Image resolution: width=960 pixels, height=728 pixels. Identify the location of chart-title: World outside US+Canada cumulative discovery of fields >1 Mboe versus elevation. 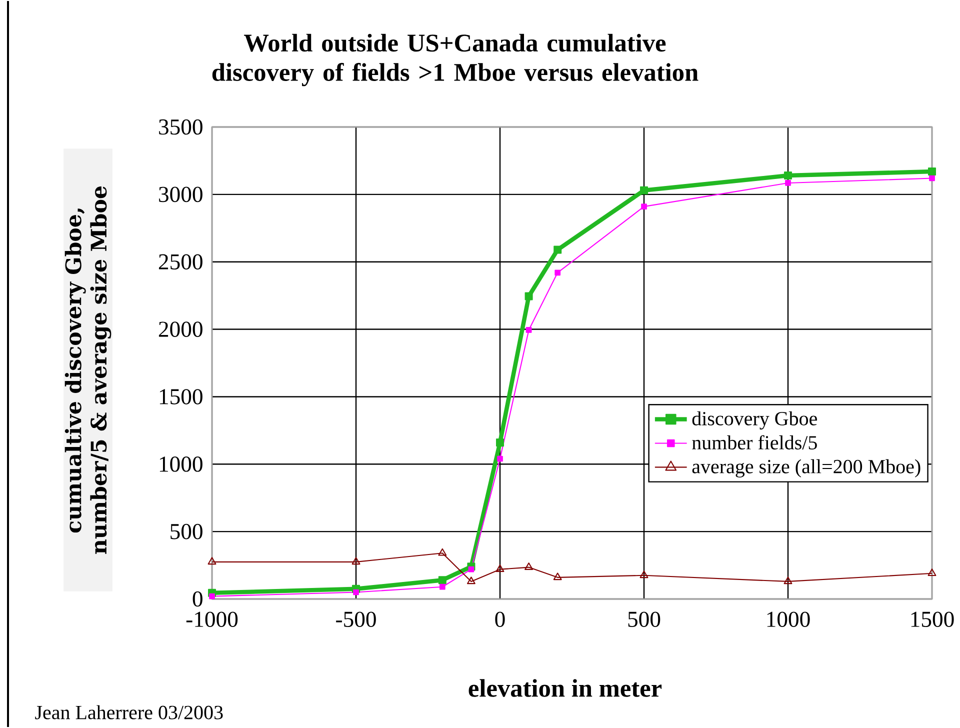
(455, 60).